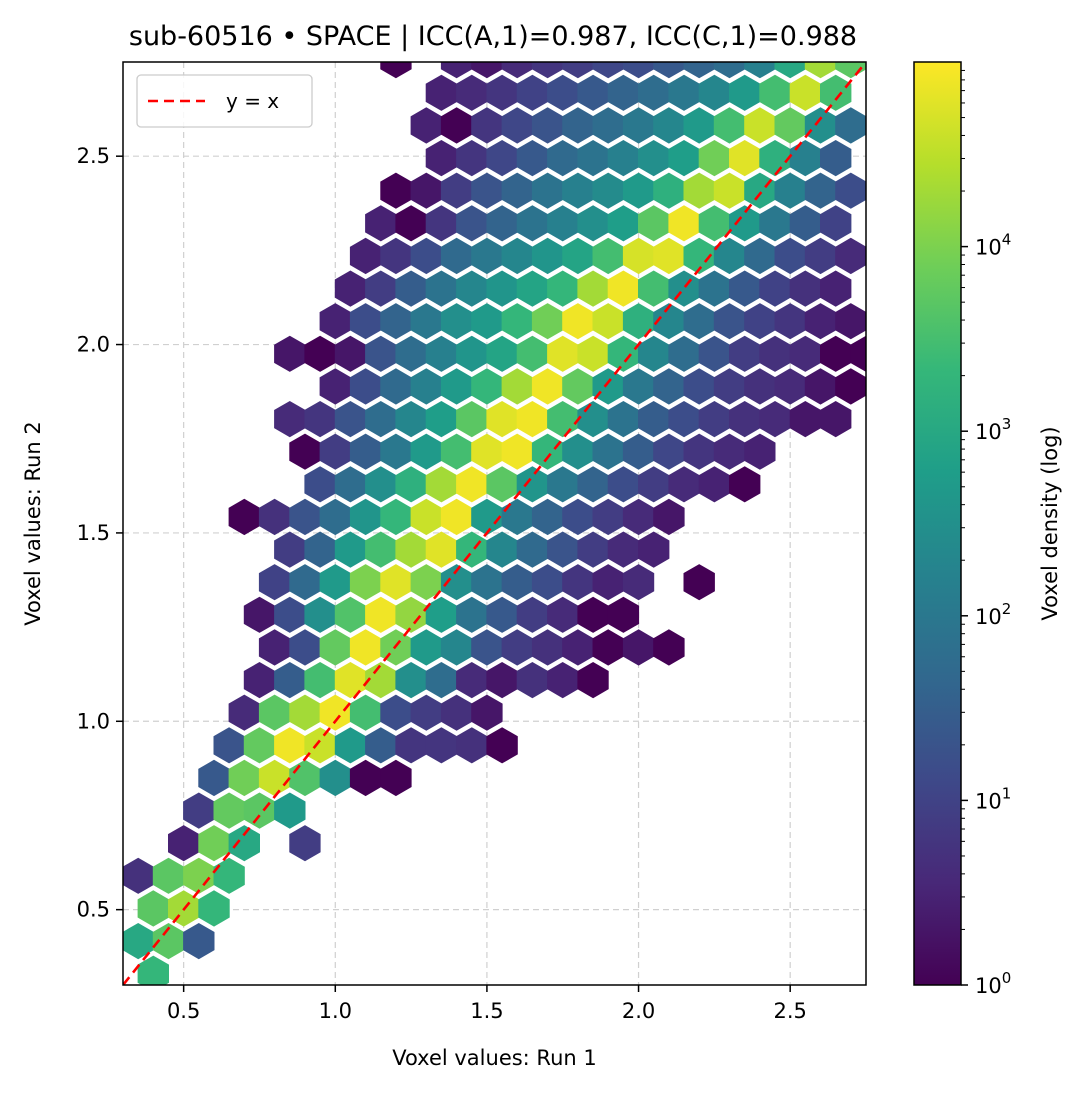 Image resolution: width=1086 pixels, height=1093 pixels. I want to click on colorbar-tick-label: 10⁴, so click(993, 245).